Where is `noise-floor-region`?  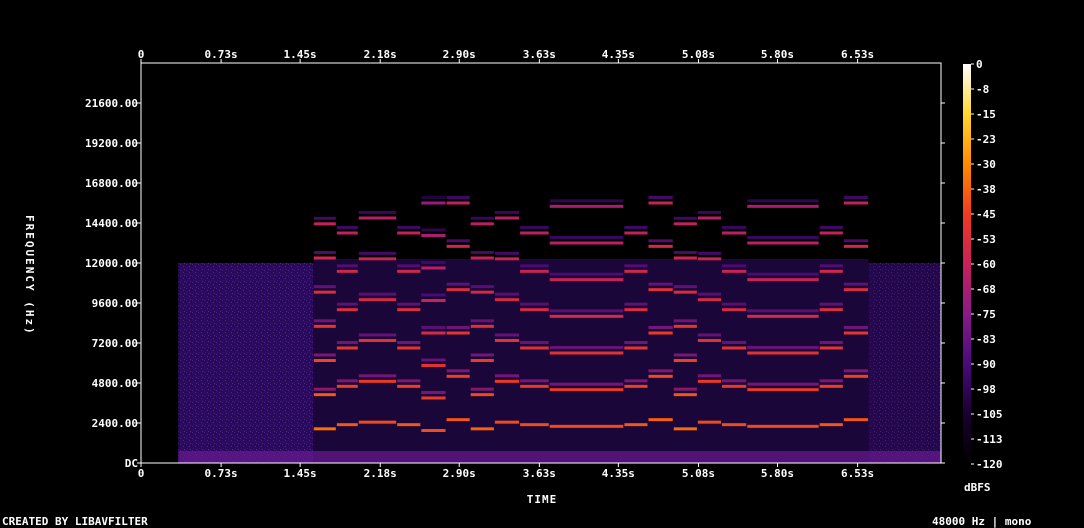
noise-floor-region is located at coordinates (246, 363).